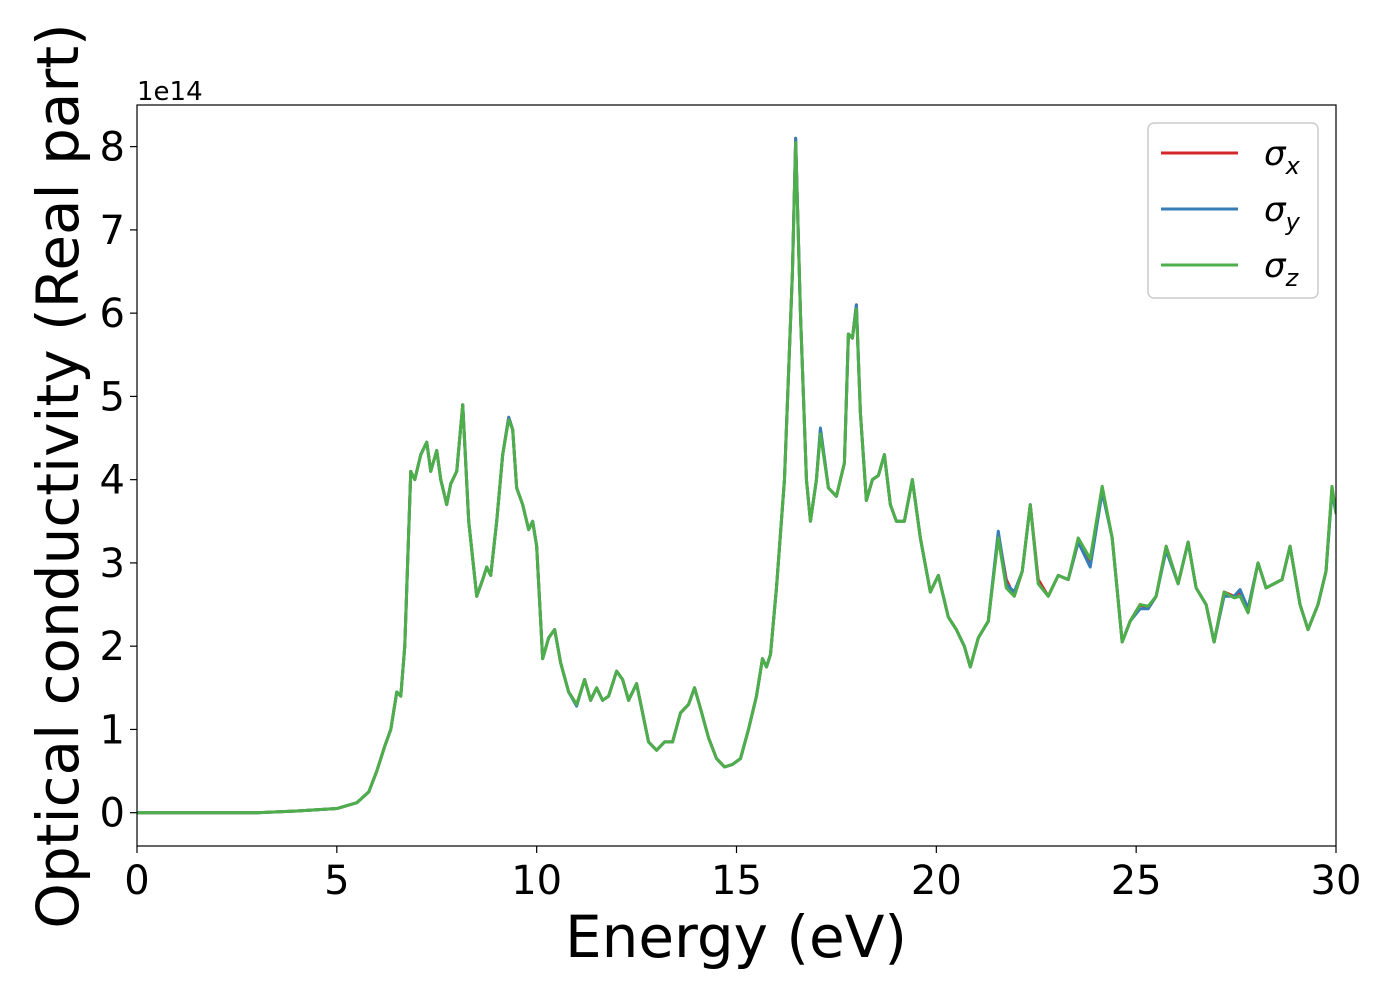 The height and width of the screenshot is (1000, 1400). I want to click on x-tick-label: 20, so click(936, 881).